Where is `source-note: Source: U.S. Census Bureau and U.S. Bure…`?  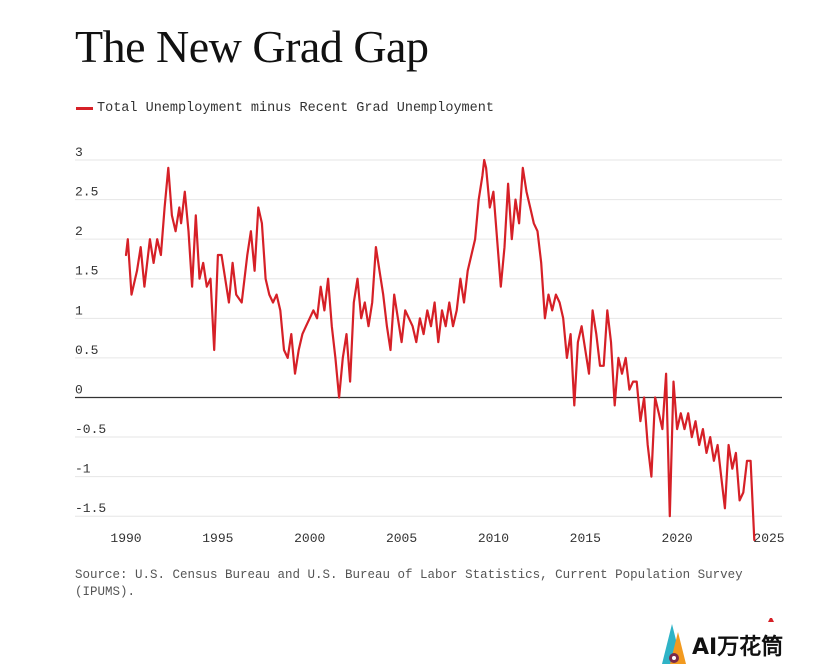
source-note: Source: U.S. Census Bureau and U.S. Bure… is located at coordinates (409, 583).